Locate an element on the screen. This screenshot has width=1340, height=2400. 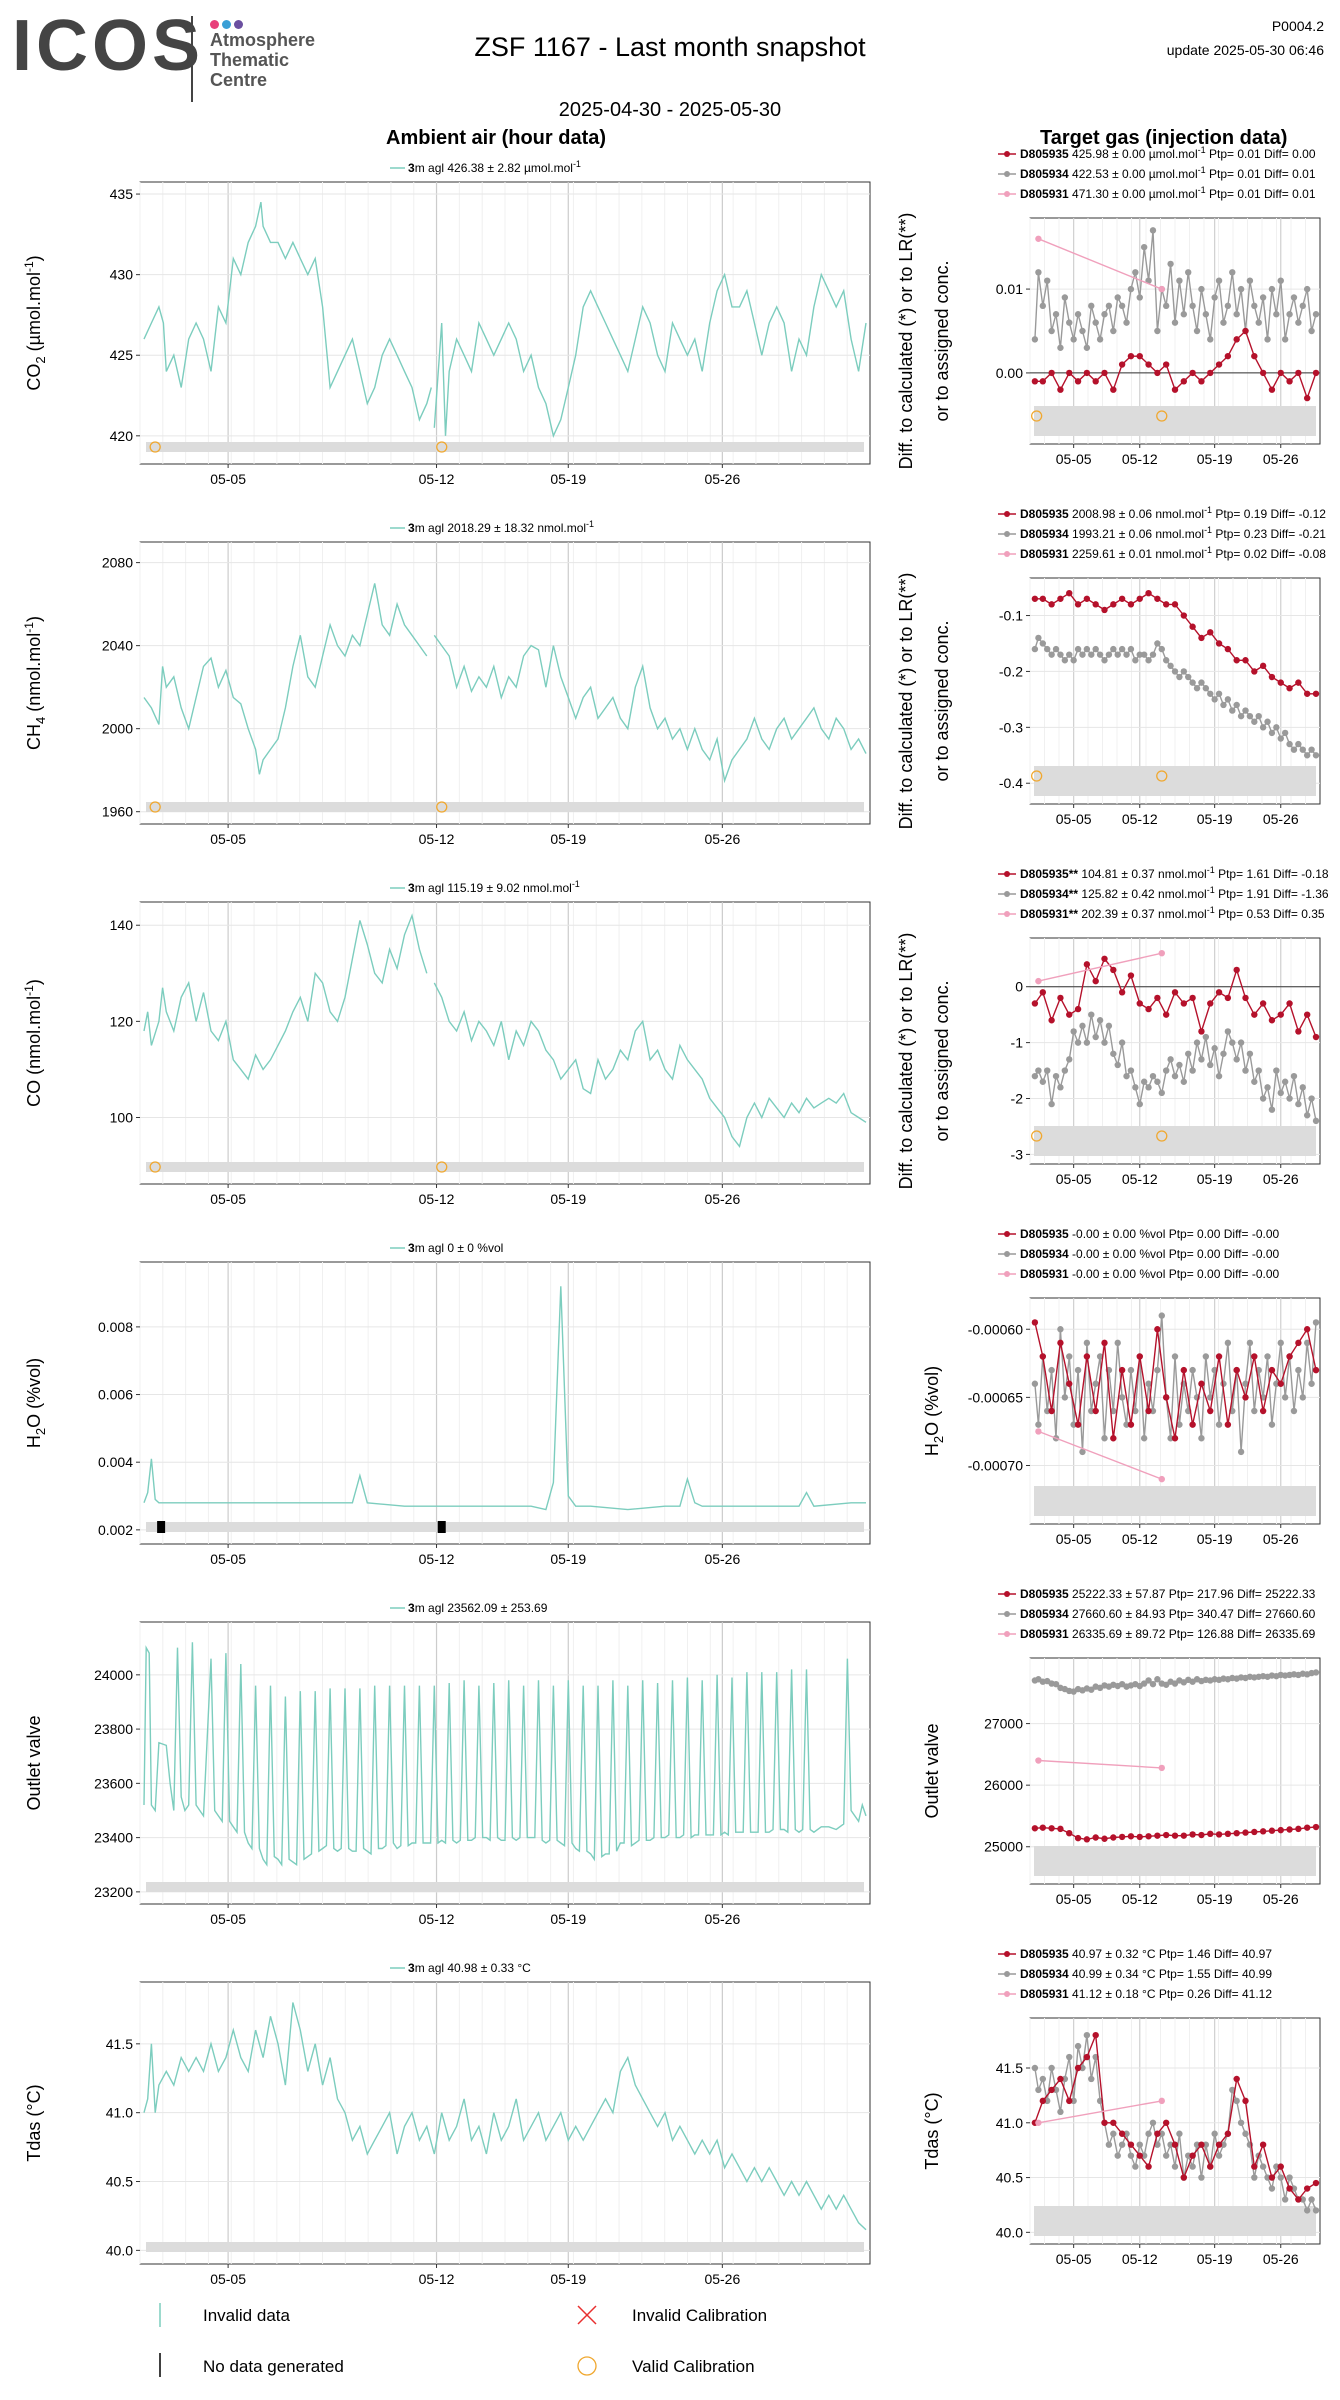
date-range: 2025-04-30 - 2025-05-30 is located at coordinates (670, 110).